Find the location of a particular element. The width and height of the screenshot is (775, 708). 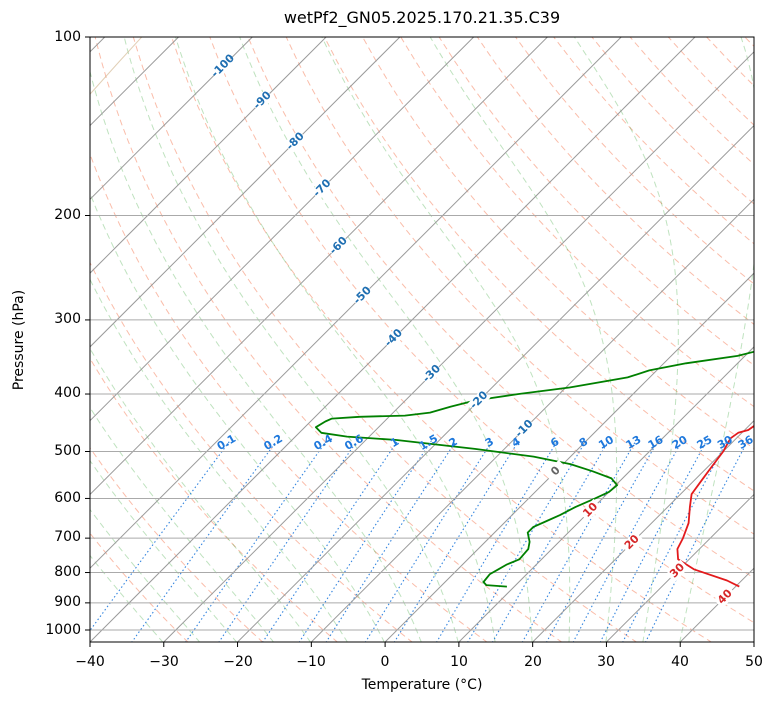

x-axis-label: Temperature (°C) is located at coordinates (422, 685).